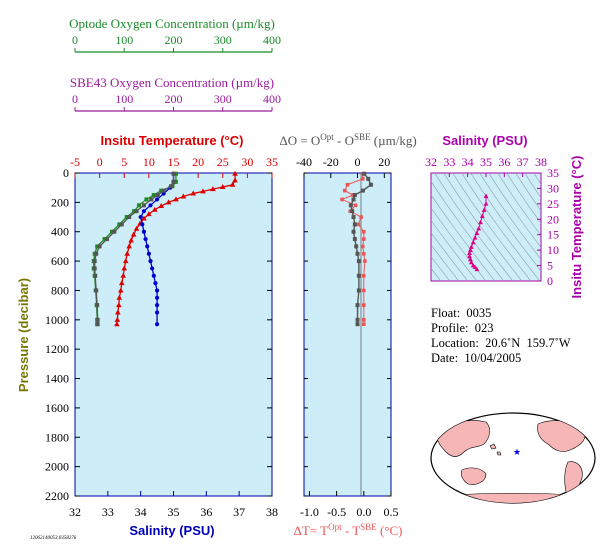 Image resolution: width=608 pixels, height=558 pixels. Describe the element at coordinates (449, 162) in the screenshot. I see `ts-salinity-tick-label: 33` at that location.